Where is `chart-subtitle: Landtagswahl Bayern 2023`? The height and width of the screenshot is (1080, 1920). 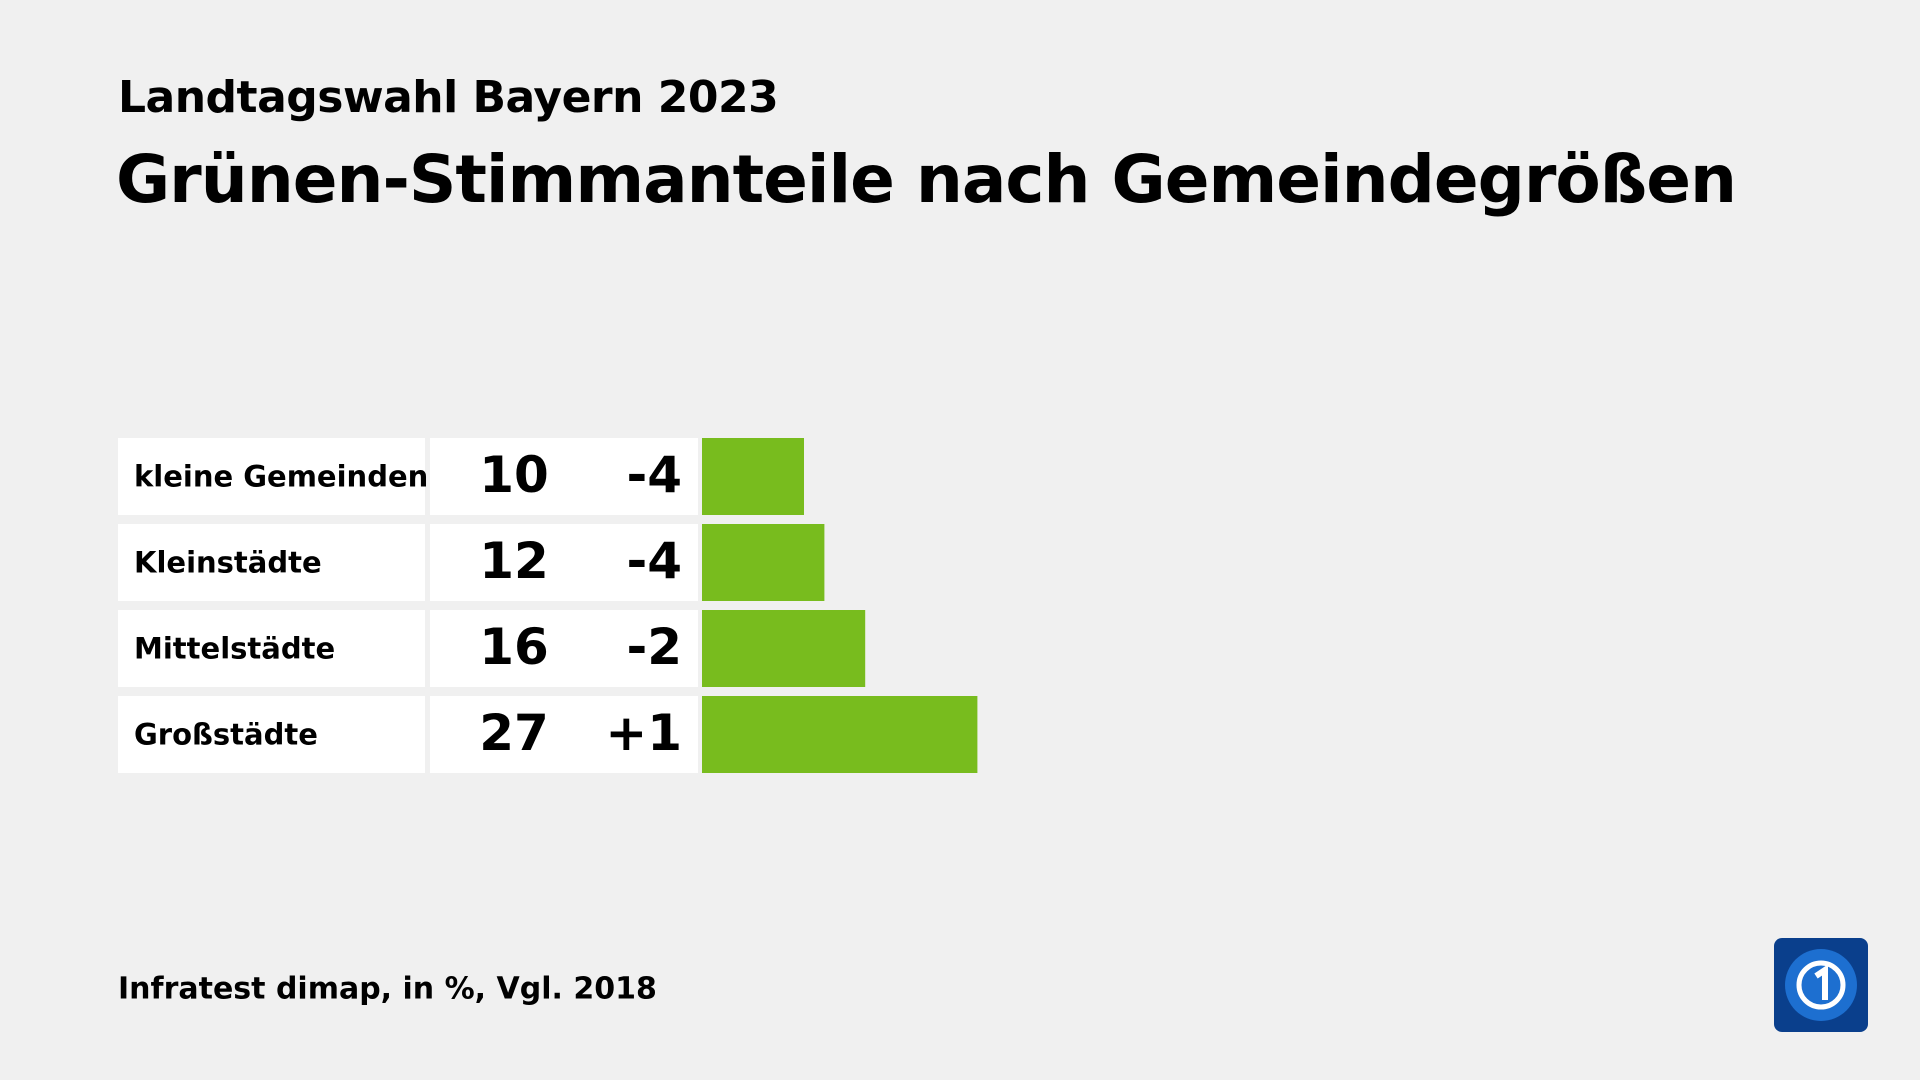 chart-subtitle: Landtagswahl Bayern 2023 is located at coordinates (448, 97).